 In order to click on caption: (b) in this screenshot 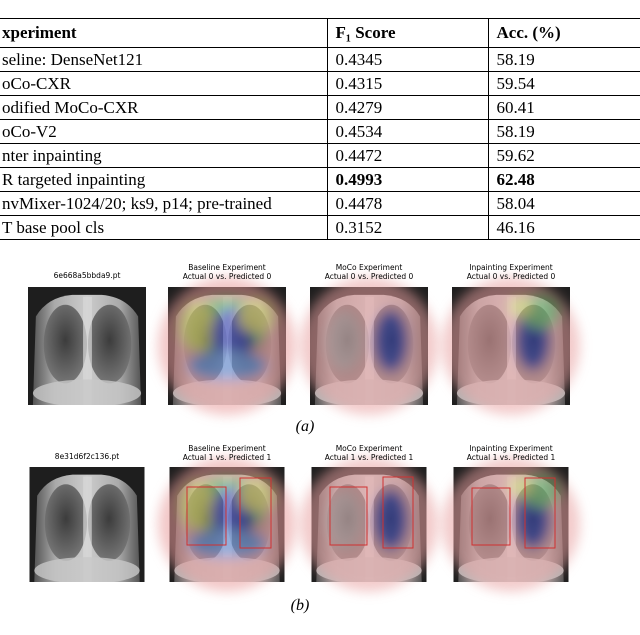, I will do `click(300, 605)`.